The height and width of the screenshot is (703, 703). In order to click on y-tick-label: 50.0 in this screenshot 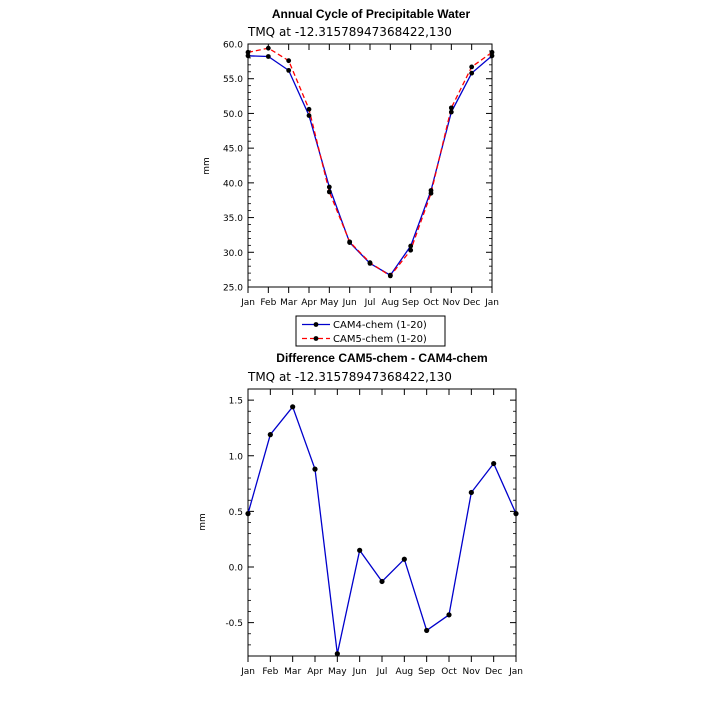, I will do `click(233, 115)`.